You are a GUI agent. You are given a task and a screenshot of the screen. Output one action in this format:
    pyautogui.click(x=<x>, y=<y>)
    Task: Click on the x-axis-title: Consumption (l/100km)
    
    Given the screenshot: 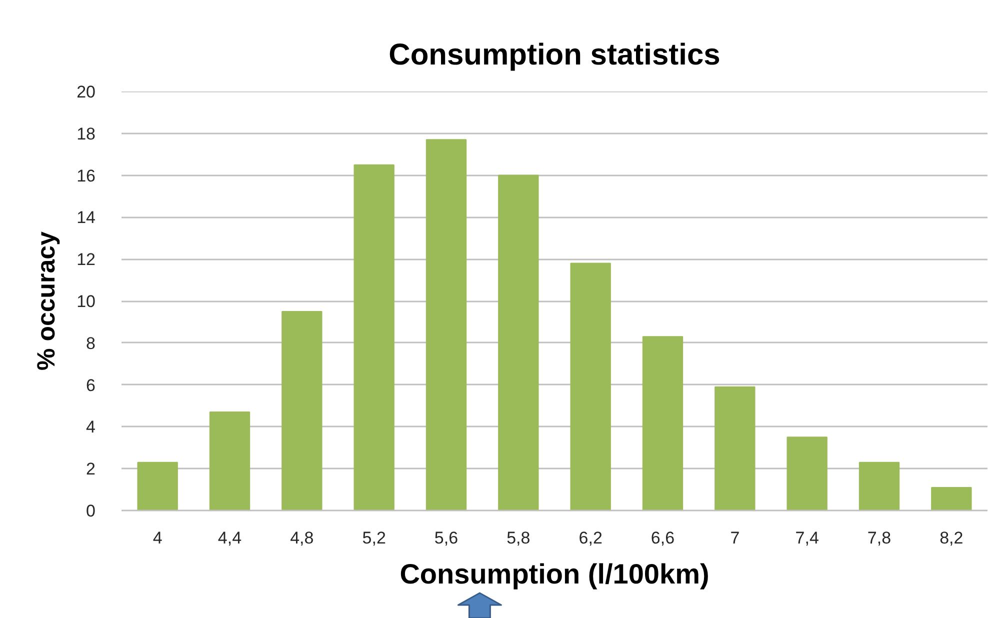 What is the action you would take?
    pyautogui.click(x=555, y=574)
    